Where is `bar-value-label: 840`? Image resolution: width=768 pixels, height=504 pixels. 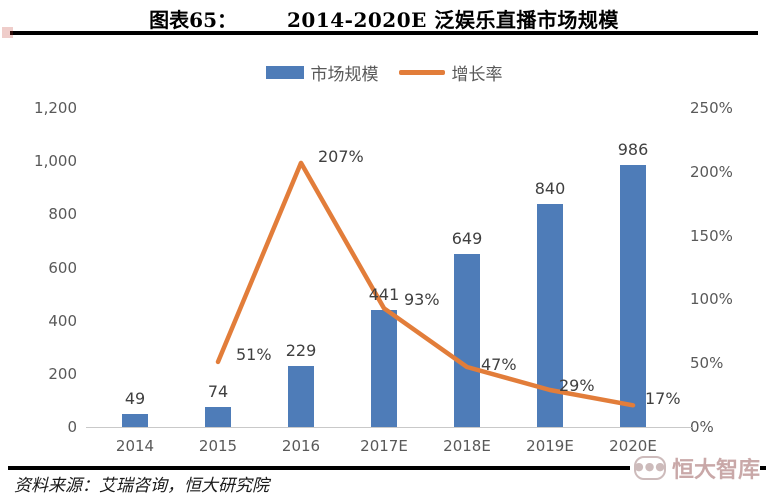 bar-value-label: 840 is located at coordinates (550, 188).